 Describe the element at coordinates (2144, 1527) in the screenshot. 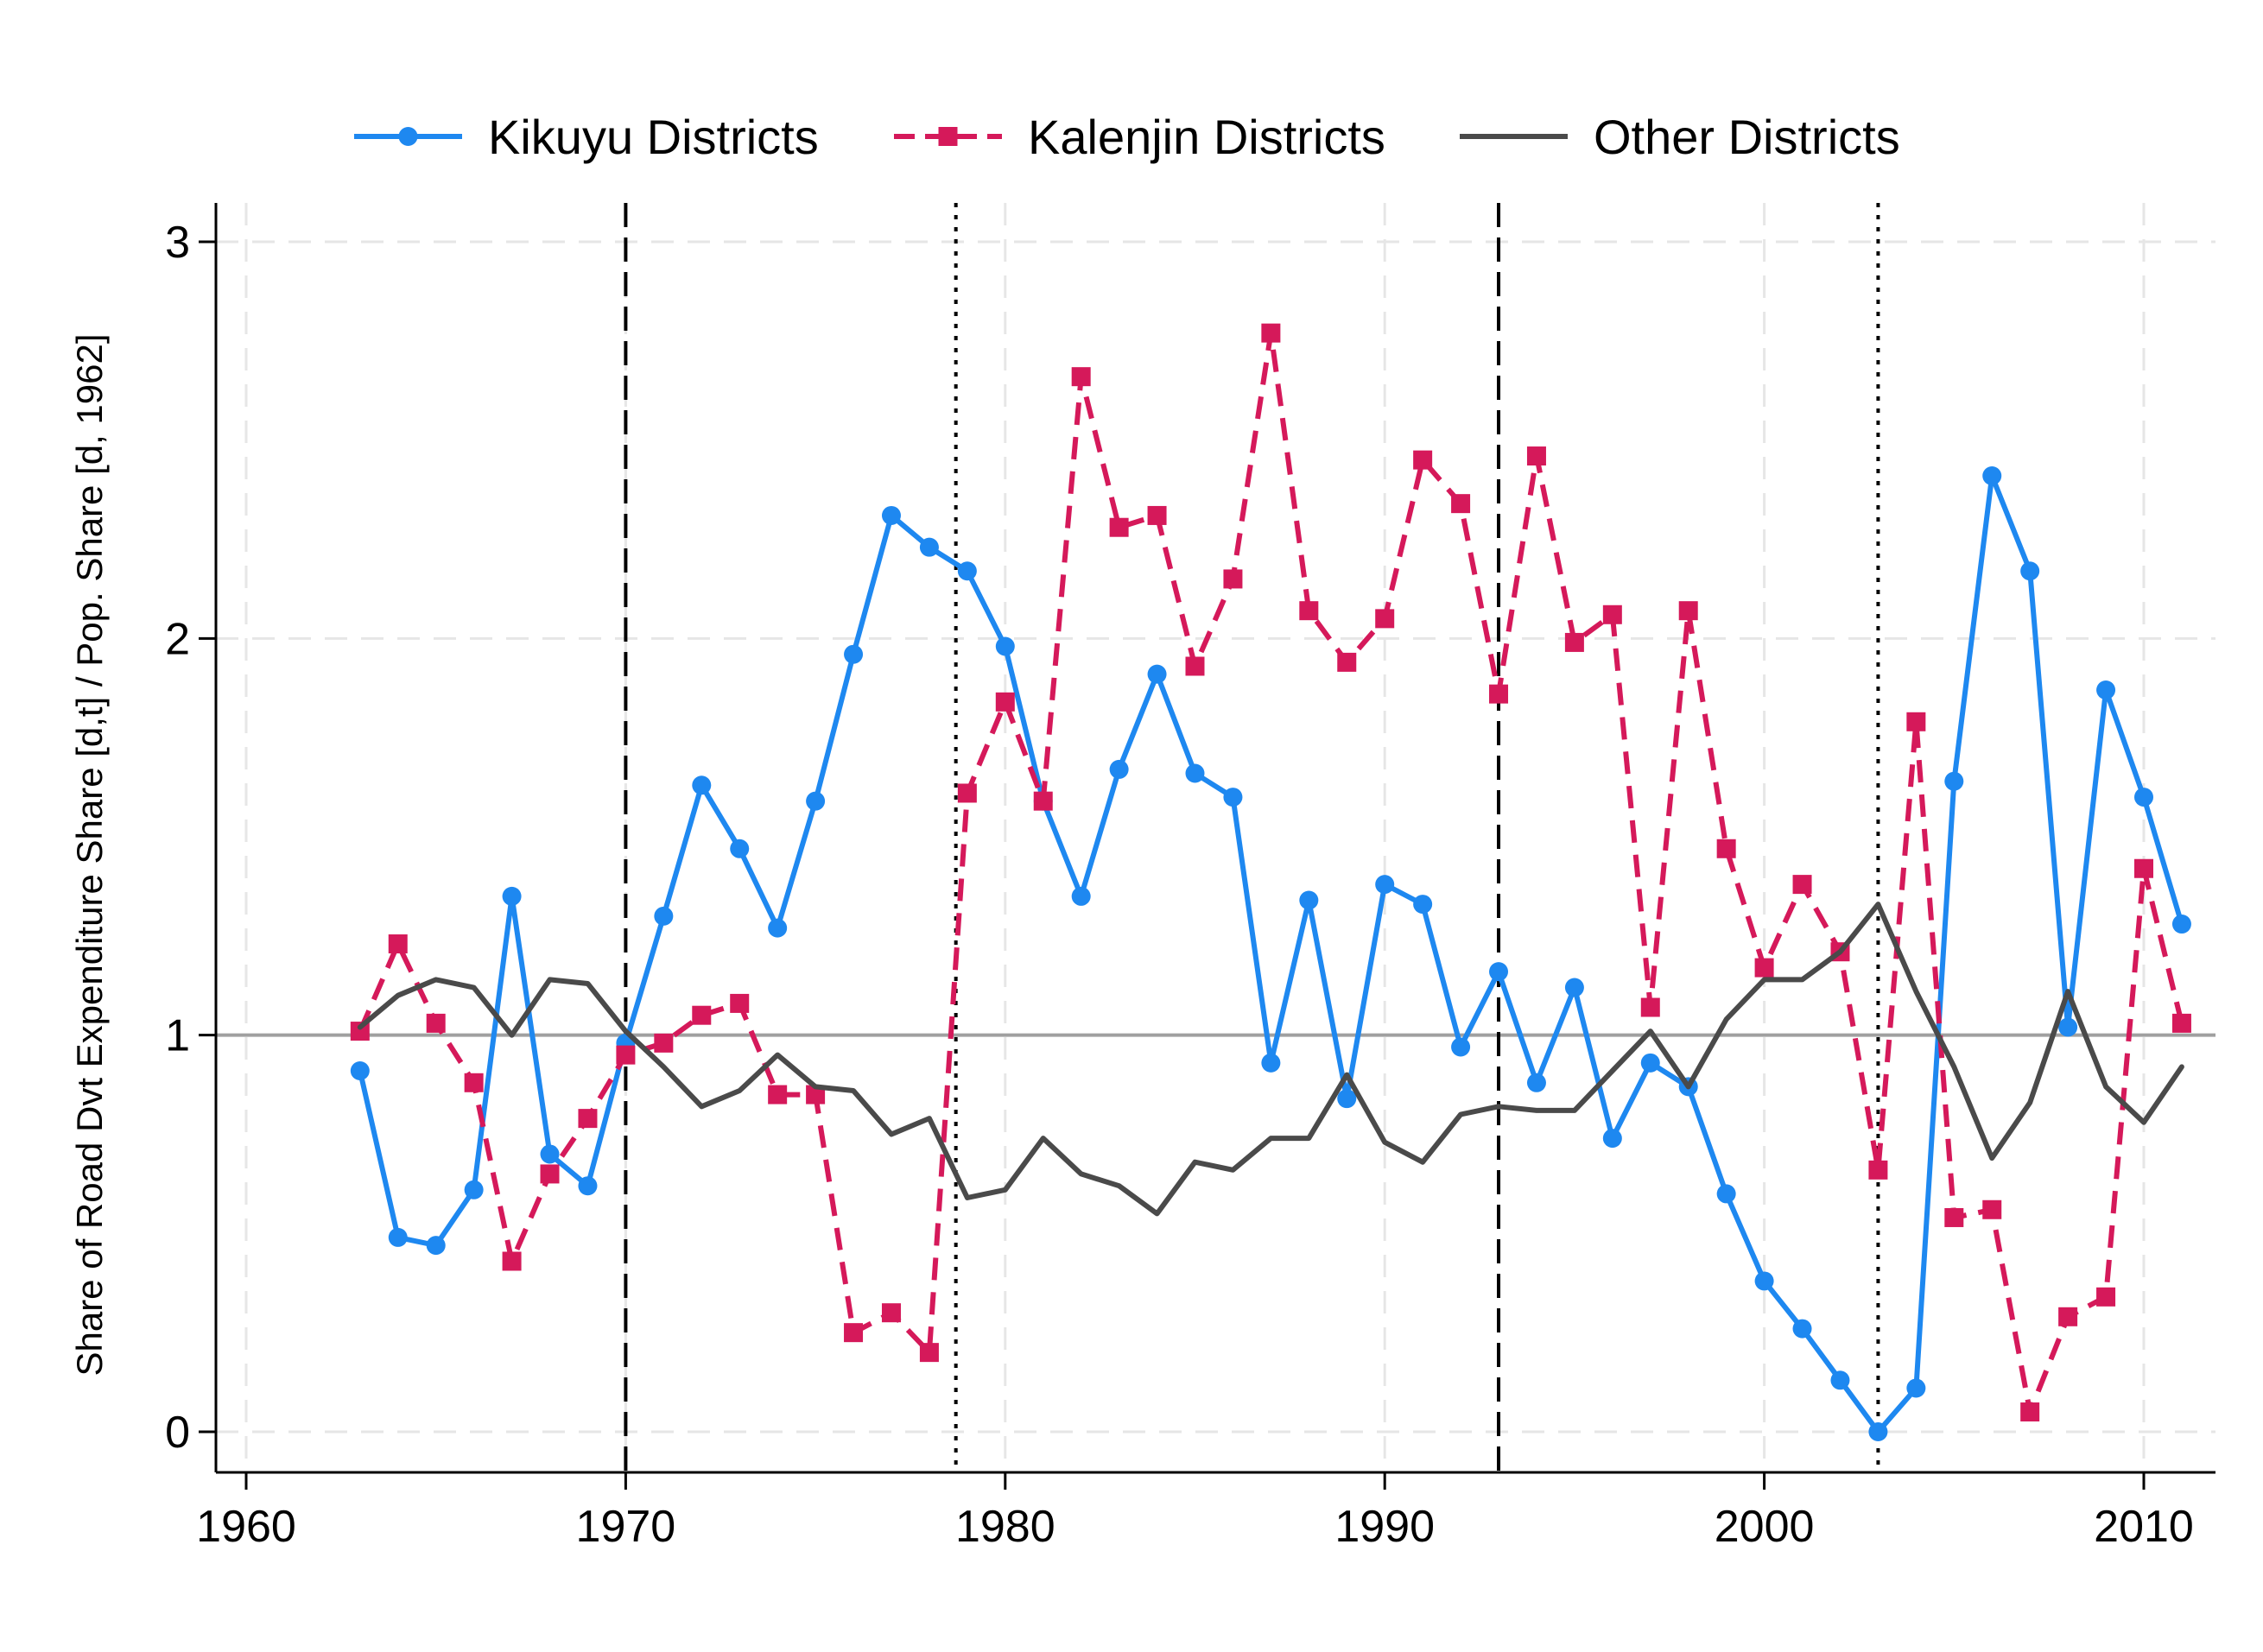

I see `x-tick-label: 2010` at that location.